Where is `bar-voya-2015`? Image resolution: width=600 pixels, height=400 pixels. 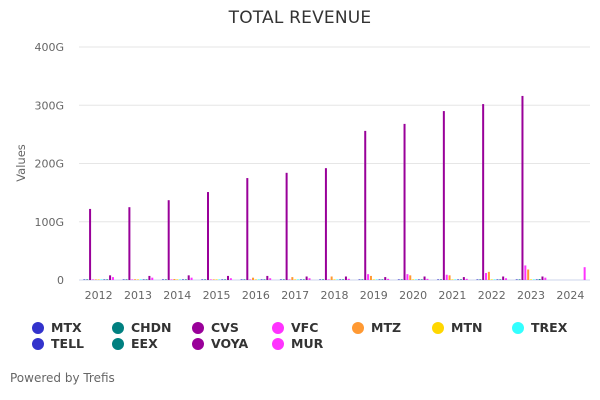
bar-voya-2015 is located at coordinates (228, 277).